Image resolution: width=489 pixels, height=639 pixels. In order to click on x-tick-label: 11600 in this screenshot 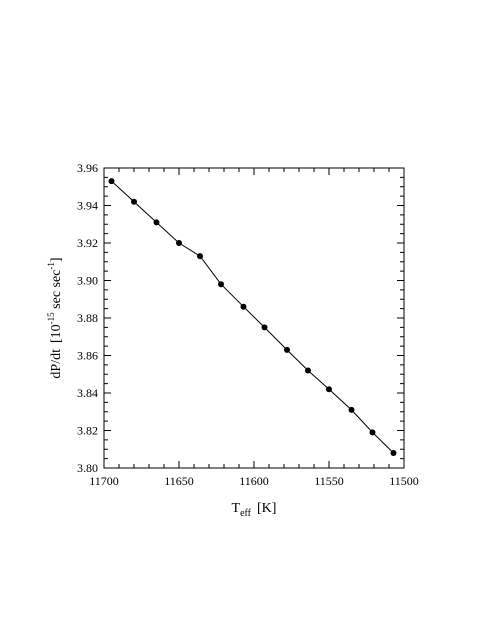, I will do `click(254, 481)`.